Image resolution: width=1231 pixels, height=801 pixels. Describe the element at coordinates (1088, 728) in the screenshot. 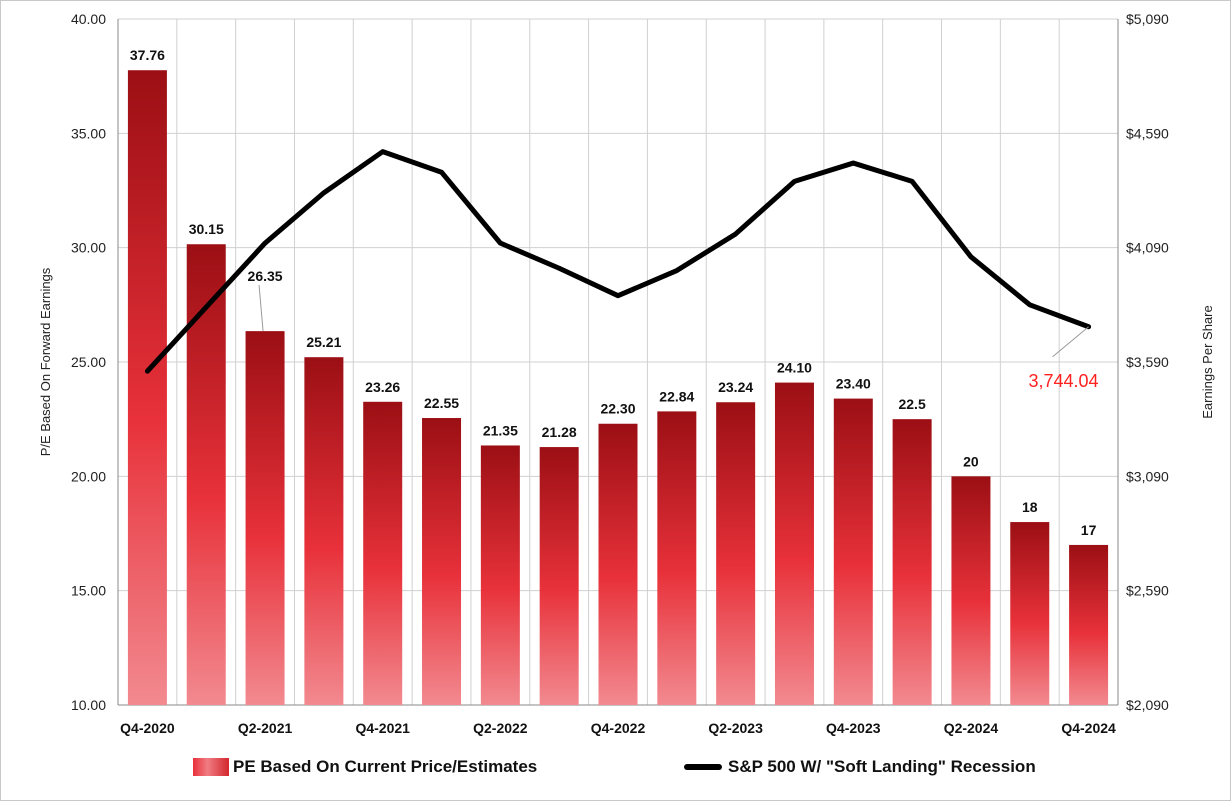

I see `x-tick-label: Q4-2024` at that location.